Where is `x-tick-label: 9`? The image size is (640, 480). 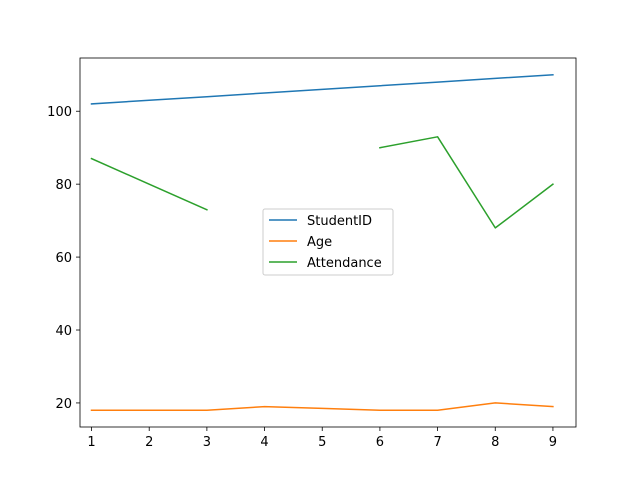
x-tick-label: 9 is located at coordinates (553, 442).